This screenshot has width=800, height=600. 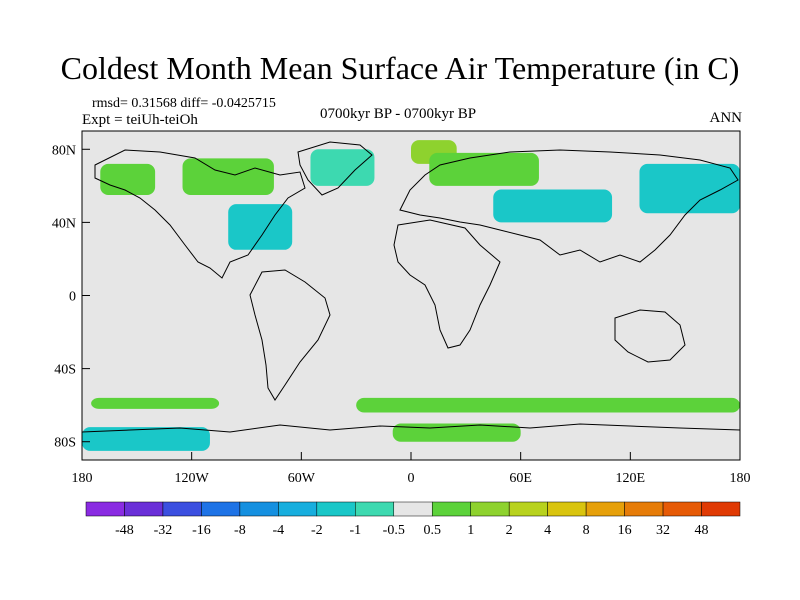 What do you see at coordinates (631, 478) in the screenshot?
I see `lon-tick-label: 120E` at bounding box center [631, 478].